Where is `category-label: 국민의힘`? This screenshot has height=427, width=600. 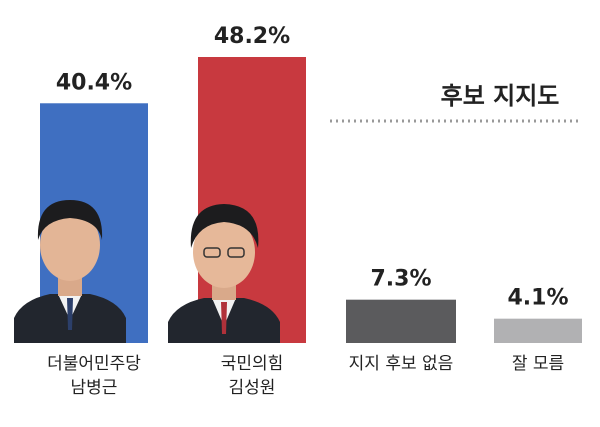
category-label: 국민의힘 is located at coordinates (252, 364).